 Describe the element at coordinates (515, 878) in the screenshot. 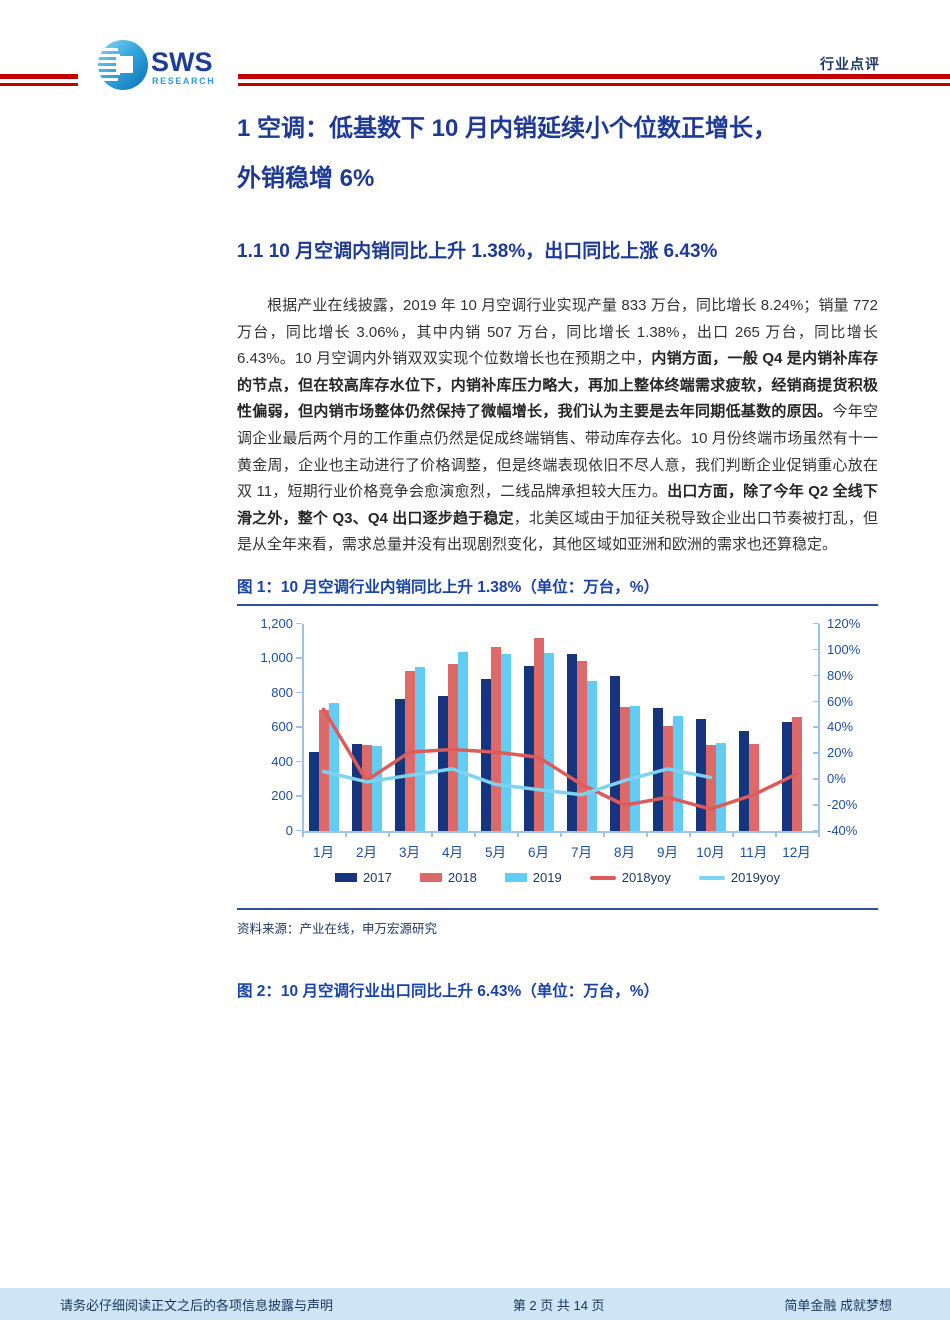

I see `legend-swatch-2019` at that location.